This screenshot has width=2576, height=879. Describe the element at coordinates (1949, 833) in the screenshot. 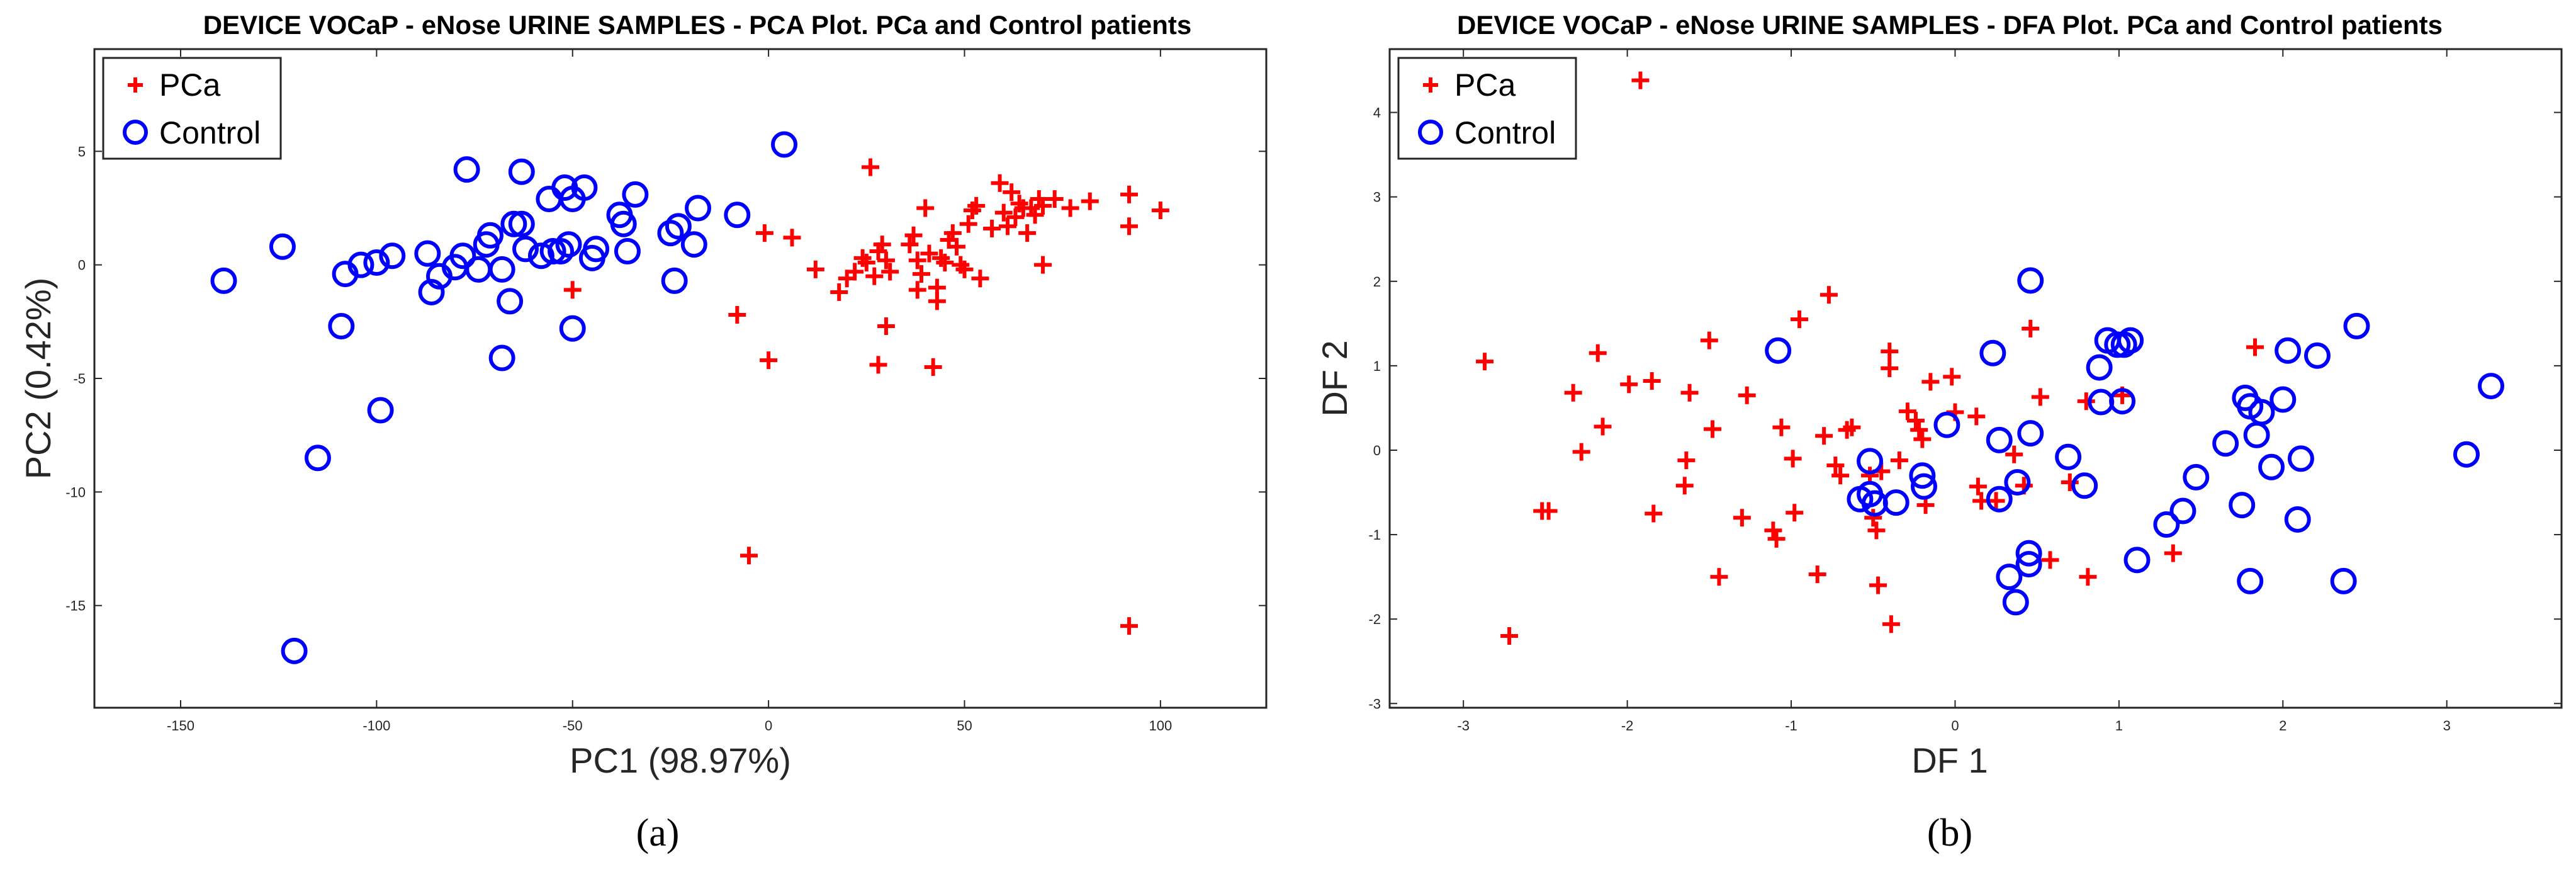

I see `dfa-panel-caption: (b)` at that location.